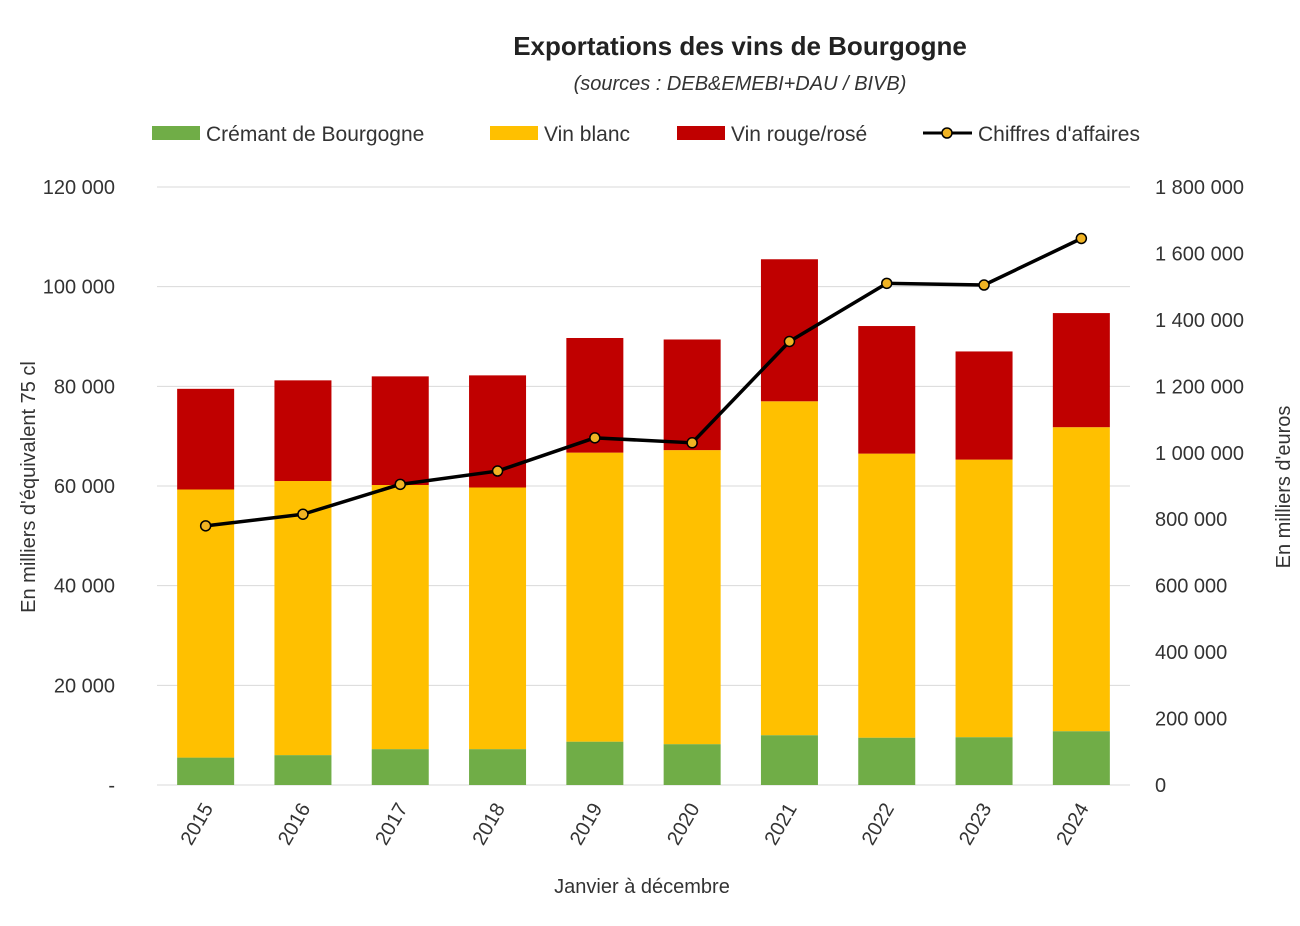 The height and width of the screenshot is (926, 1300). I want to click on y2-tick-label: 1 000 000, so click(1199, 454).